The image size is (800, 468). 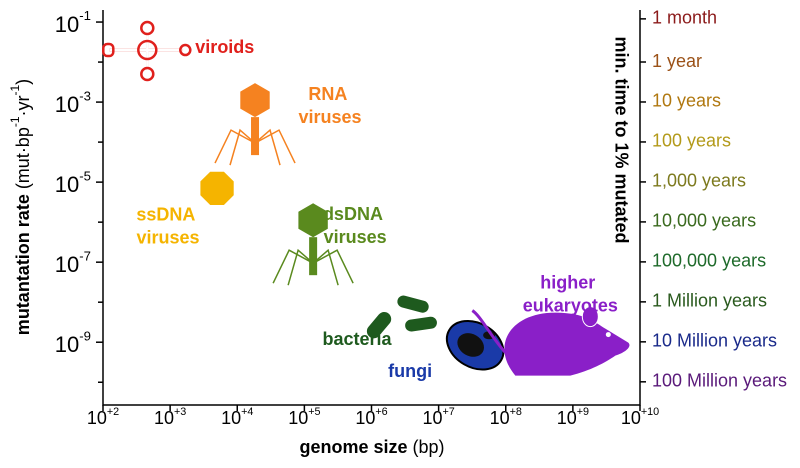 What do you see at coordinates (330, 105) in the screenshot?
I see `group-label: RNA viruses` at bounding box center [330, 105].